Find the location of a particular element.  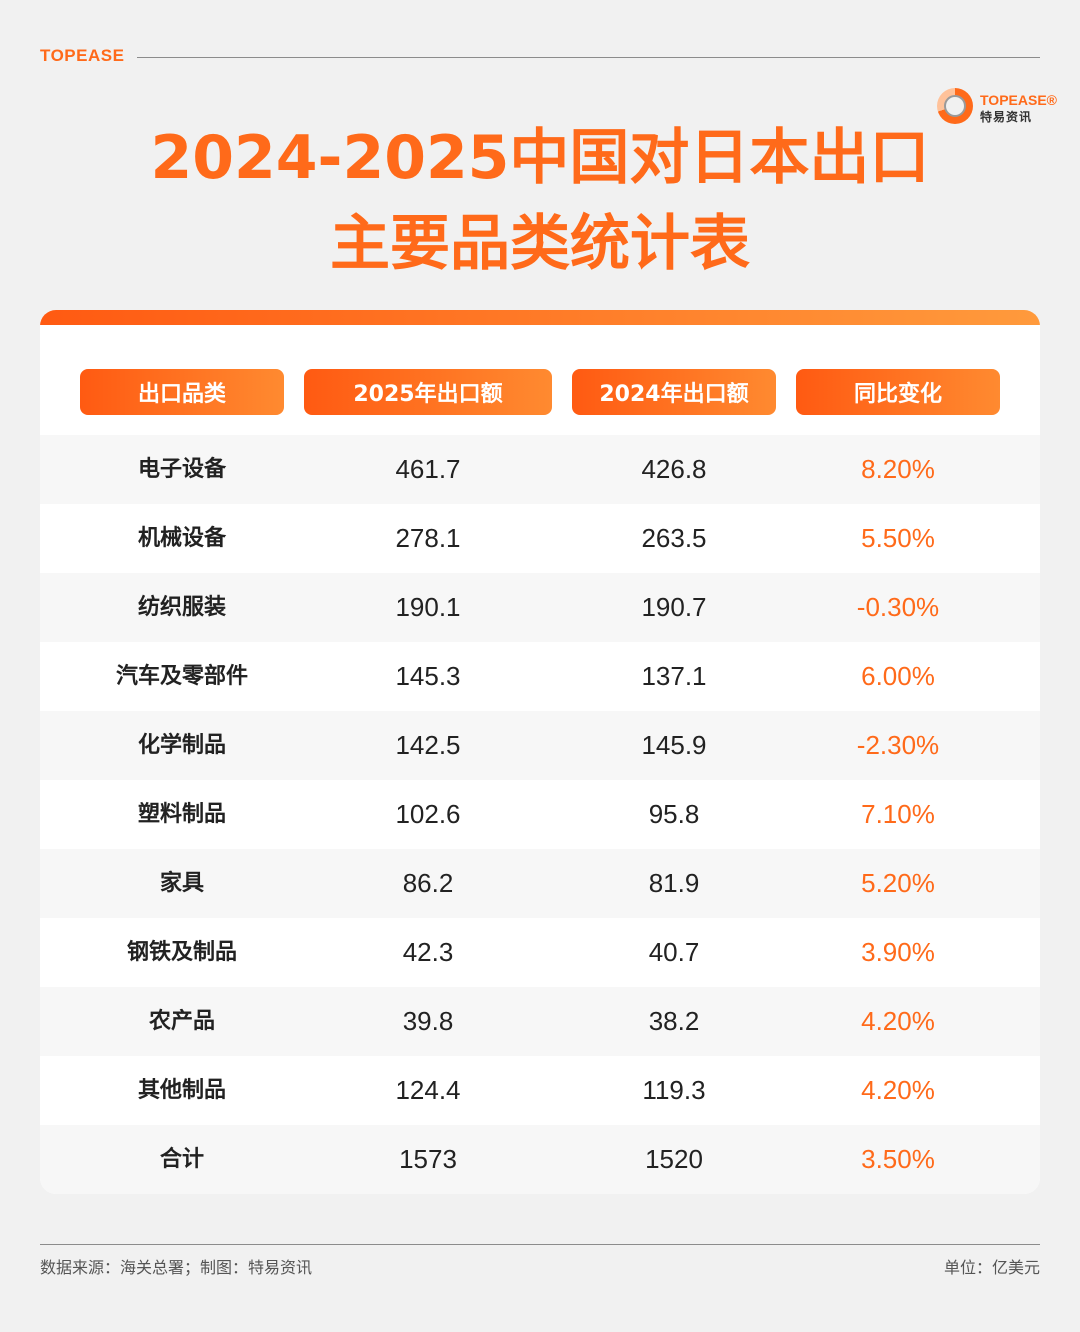

export-2025-cell: 190.1 is located at coordinates (428, 607).